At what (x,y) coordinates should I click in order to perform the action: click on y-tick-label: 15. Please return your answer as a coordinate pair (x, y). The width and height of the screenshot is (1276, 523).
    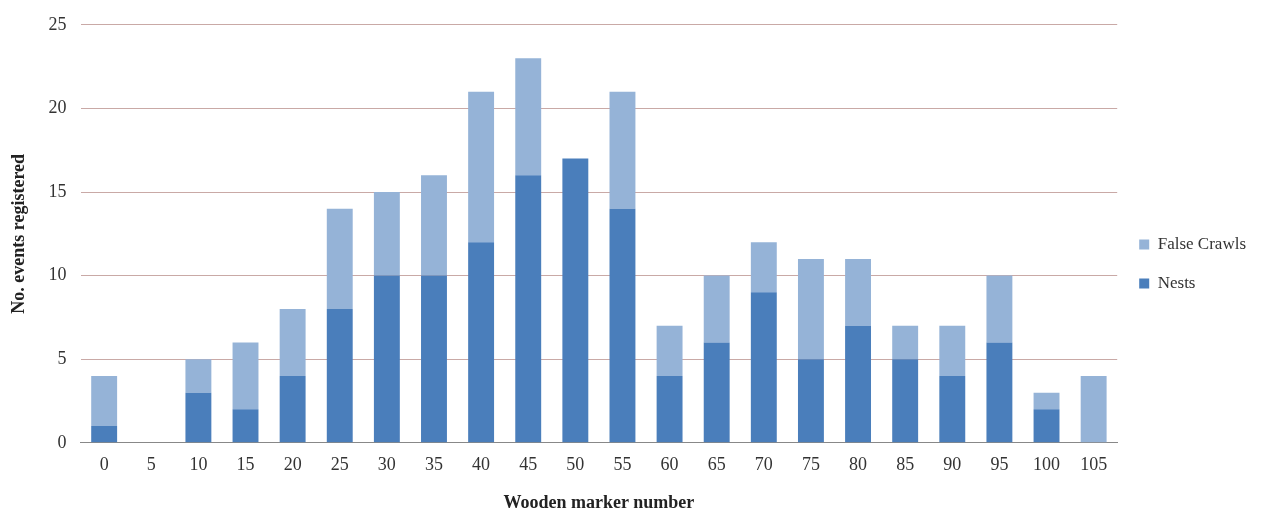
    Looking at the image, I should click on (57, 190).